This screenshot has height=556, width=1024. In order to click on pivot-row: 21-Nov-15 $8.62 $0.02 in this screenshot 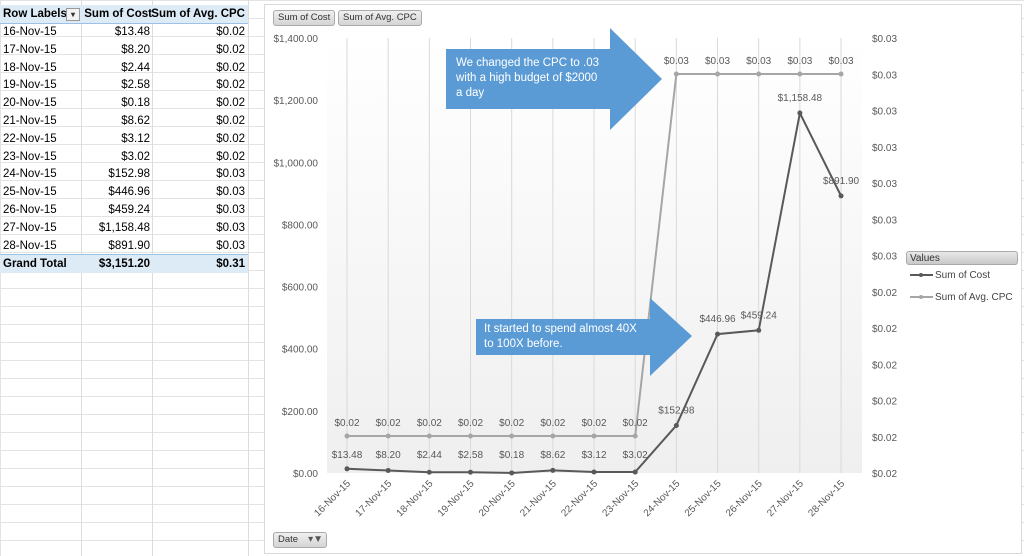, I will do `click(124, 121)`.